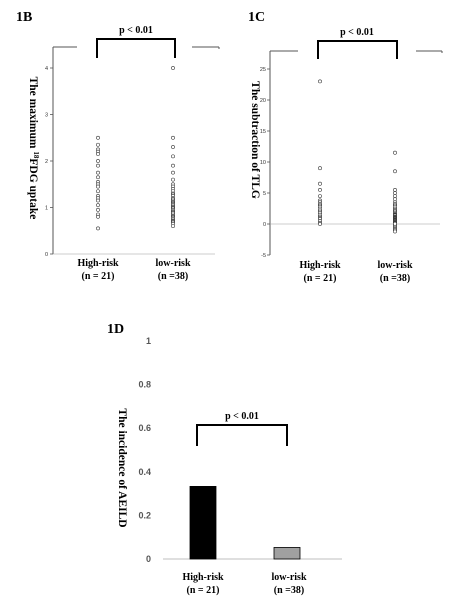  Describe the element at coordinates (289, 590) in the screenshot. I see `panel-1d-xlabel-low-n: (n =38)` at that location.